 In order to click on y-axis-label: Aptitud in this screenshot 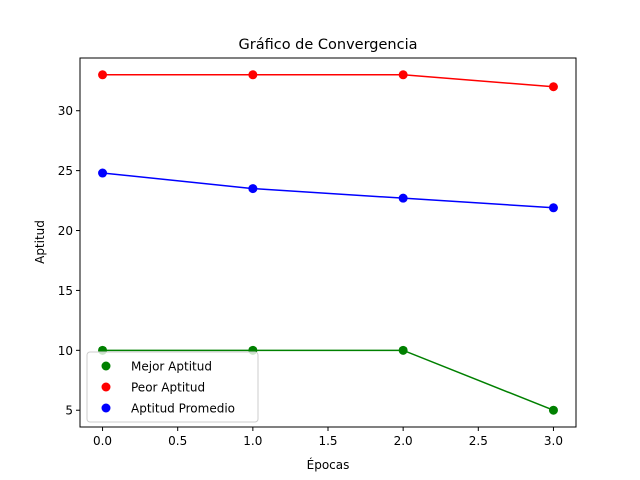, I will do `click(40, 242)`.